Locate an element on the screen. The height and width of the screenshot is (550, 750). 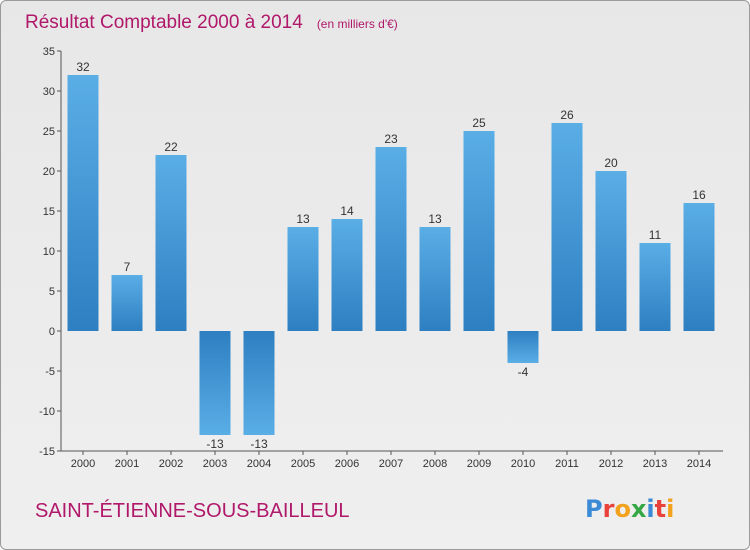
x-tick-label-2012: 2012 is located at coordinates (611, 464).